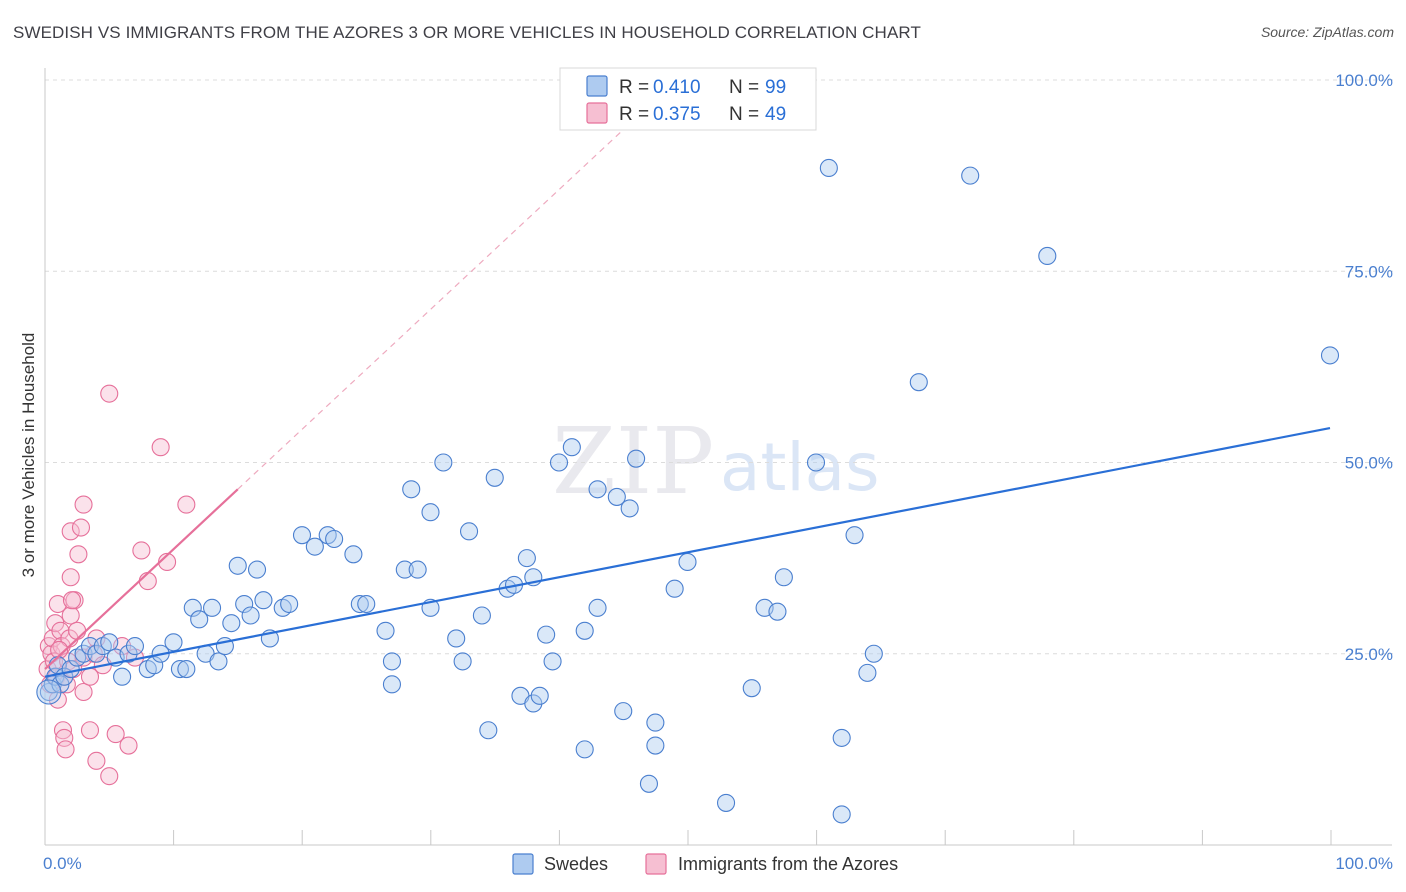 The height and width of the screenshot is (892, 1406). Describe the element at coordinates (688, 99) in the screenshot. I see `correlation-legend: R = 0.410 N = 99 R = 0.375 N = 49` at that location.